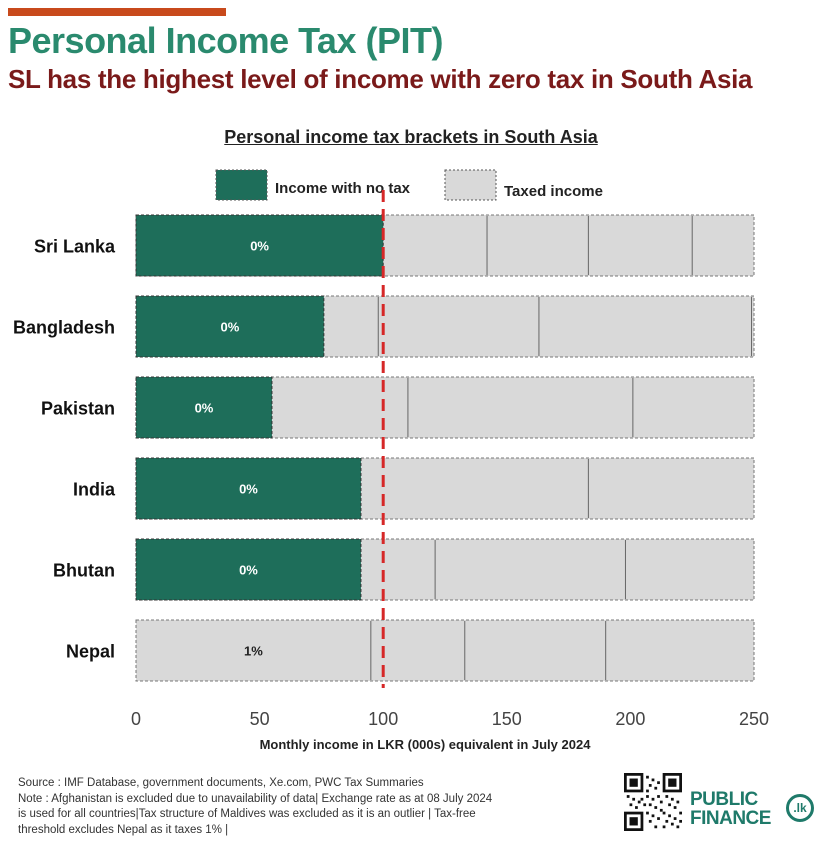 The height and width of the screenshot is (841, 822). I want to click on qr-code-icon, so click(653, 802).